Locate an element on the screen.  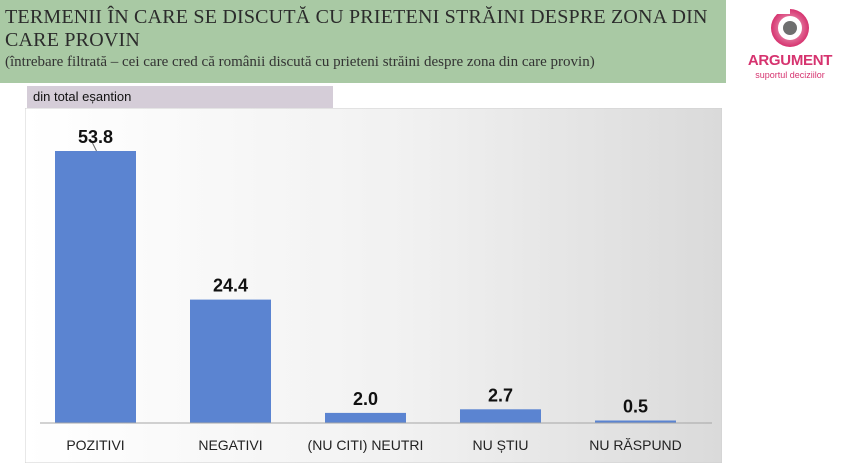
data-label: 2.0 is located at coordinates (365, 399).